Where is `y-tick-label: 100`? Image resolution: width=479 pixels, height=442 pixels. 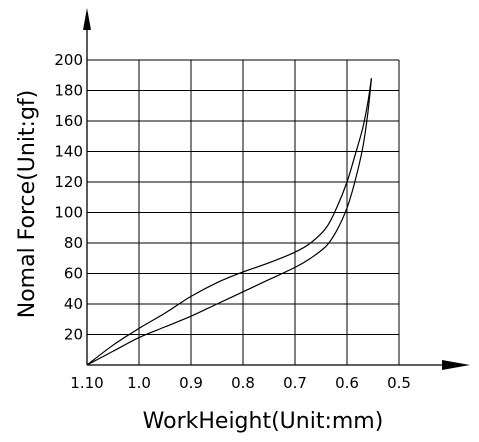
y-tick-label: 100 is located at coordinates (68, 213).